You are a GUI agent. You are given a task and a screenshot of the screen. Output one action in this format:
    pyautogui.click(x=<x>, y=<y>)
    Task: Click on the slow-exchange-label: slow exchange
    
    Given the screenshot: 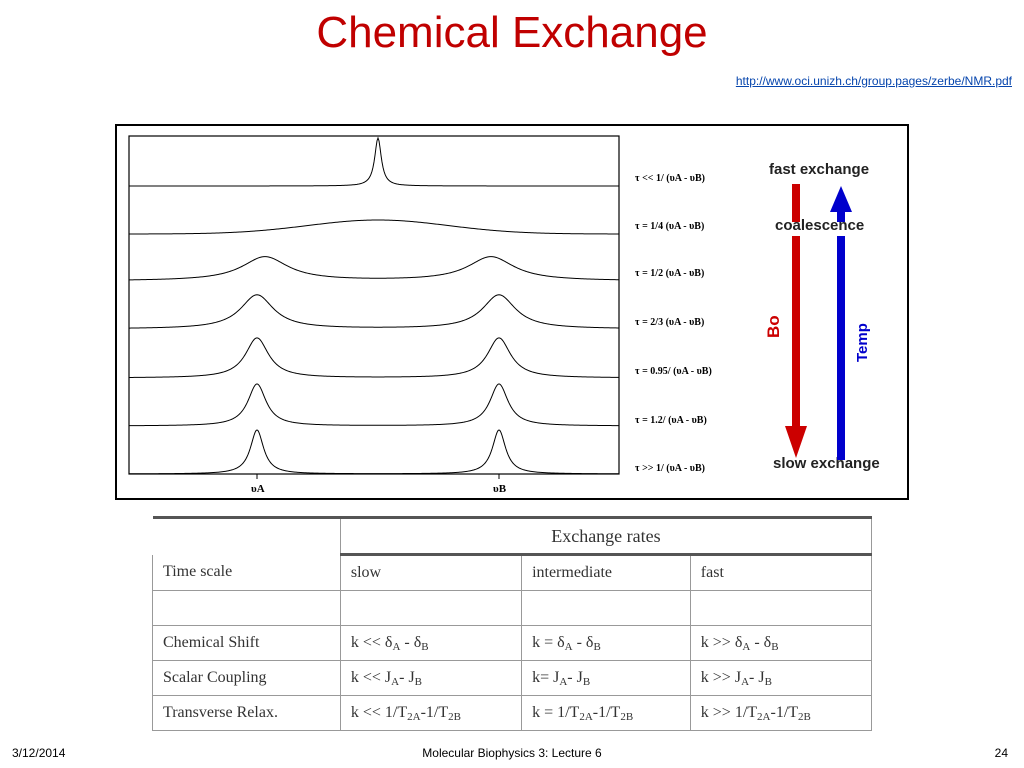 What is the action you would take?
    pyautogui.click(x=826, y=463)
    